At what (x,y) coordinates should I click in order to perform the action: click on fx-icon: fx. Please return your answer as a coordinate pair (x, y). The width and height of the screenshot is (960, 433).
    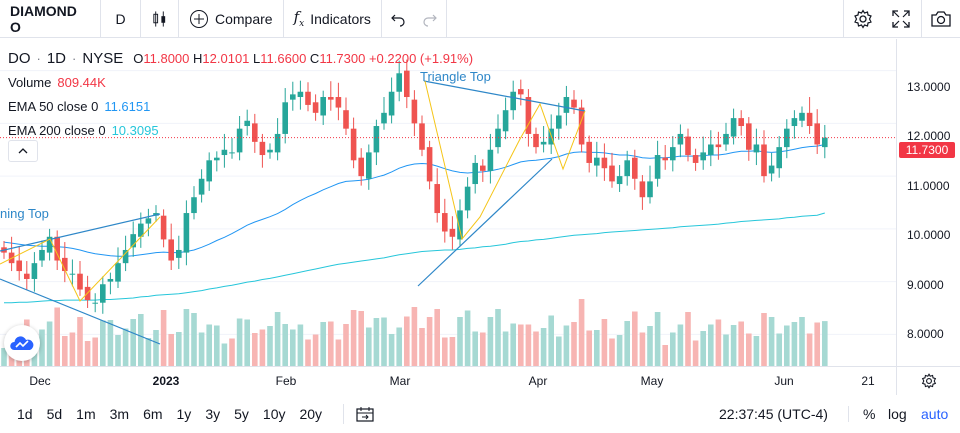
    Looking at the image, I should click on (299, 18).